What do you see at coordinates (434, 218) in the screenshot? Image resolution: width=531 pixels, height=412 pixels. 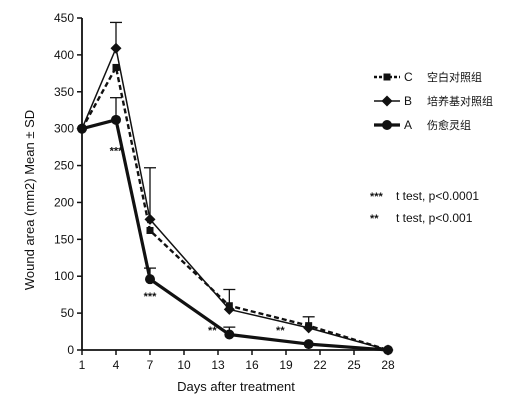 I see `note-text: t test, p<0.001` at bounding box center [434, 218].